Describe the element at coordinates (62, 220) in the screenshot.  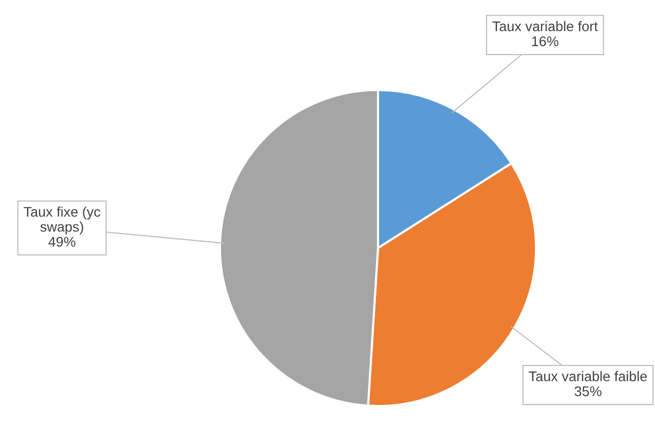
I see `slice-label: Taux fixe (yc swaps)` at that location.